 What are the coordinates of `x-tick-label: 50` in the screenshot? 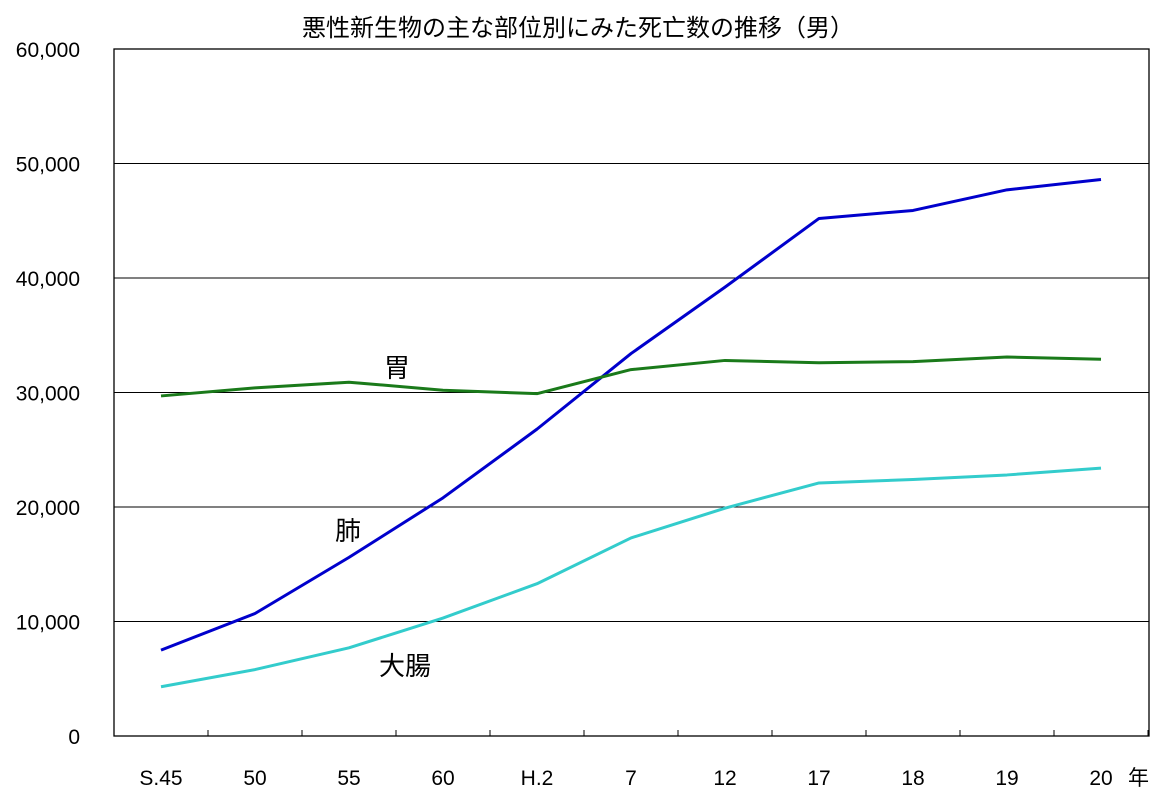 It's located at (254, 778).